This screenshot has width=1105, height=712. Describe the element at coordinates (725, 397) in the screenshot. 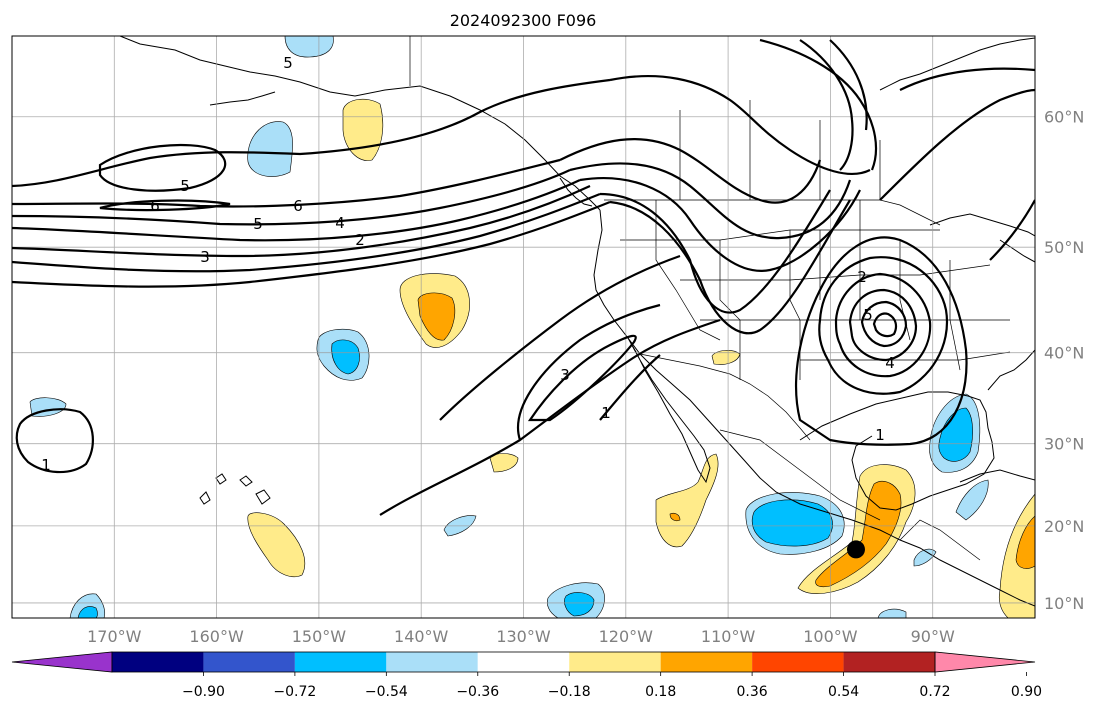

I see `border-us-mexico` at that location.